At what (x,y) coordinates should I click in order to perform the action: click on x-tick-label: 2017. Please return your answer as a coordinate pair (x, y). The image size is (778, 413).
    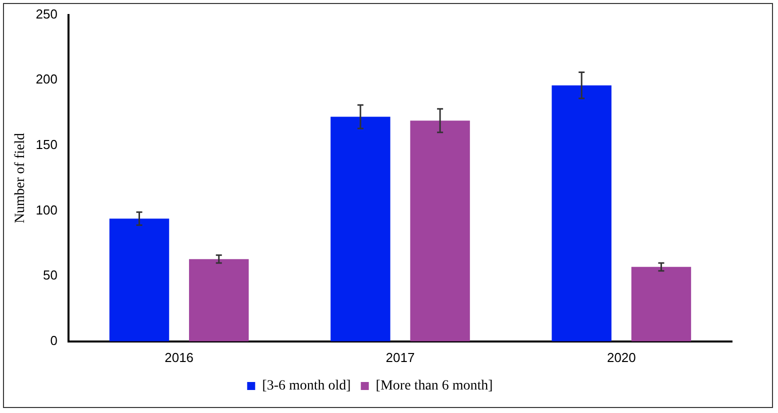
    Looking at the image, I should click on (400, 357).